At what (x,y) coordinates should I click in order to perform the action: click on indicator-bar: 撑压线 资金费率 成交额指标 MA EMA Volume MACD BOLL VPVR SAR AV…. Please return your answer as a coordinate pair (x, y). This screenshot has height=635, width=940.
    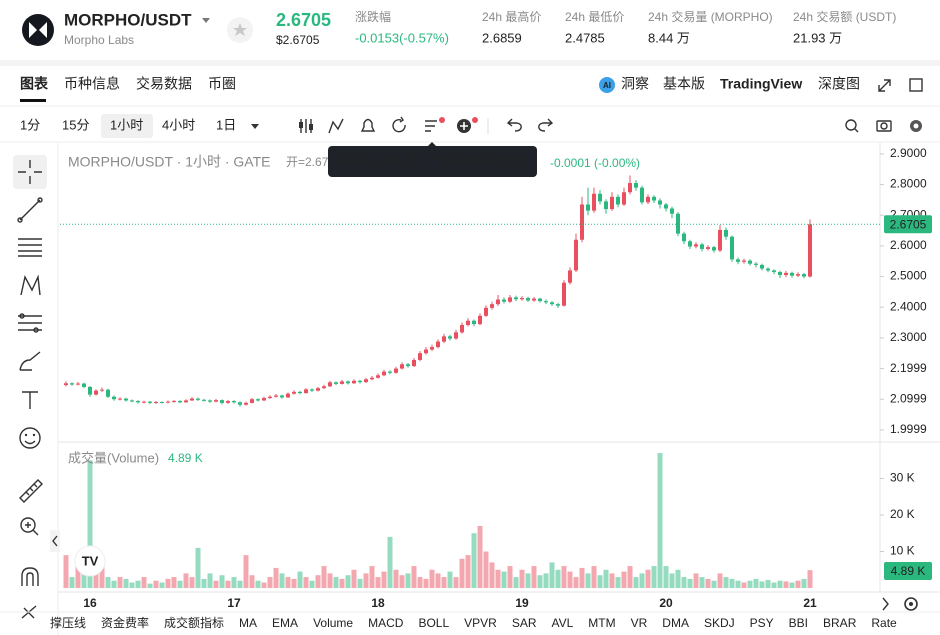
    Looking at the image, I should click on (473, 622).